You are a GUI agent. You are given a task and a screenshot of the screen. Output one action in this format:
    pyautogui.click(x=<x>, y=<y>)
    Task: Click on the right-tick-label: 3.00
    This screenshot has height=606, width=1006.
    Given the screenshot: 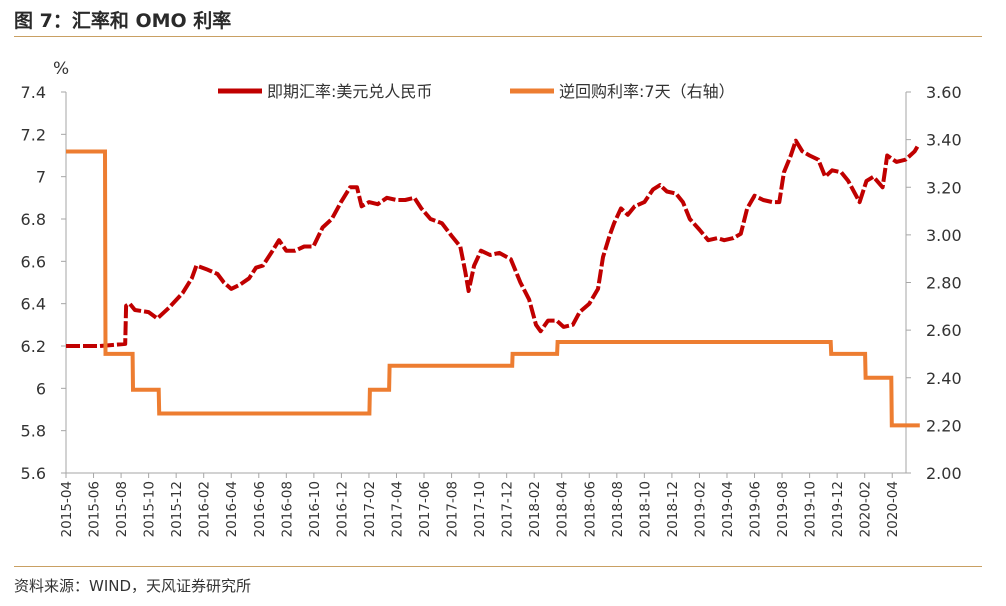 What is the action you would take?
    pyautogui.click(x=944, y=235)
    